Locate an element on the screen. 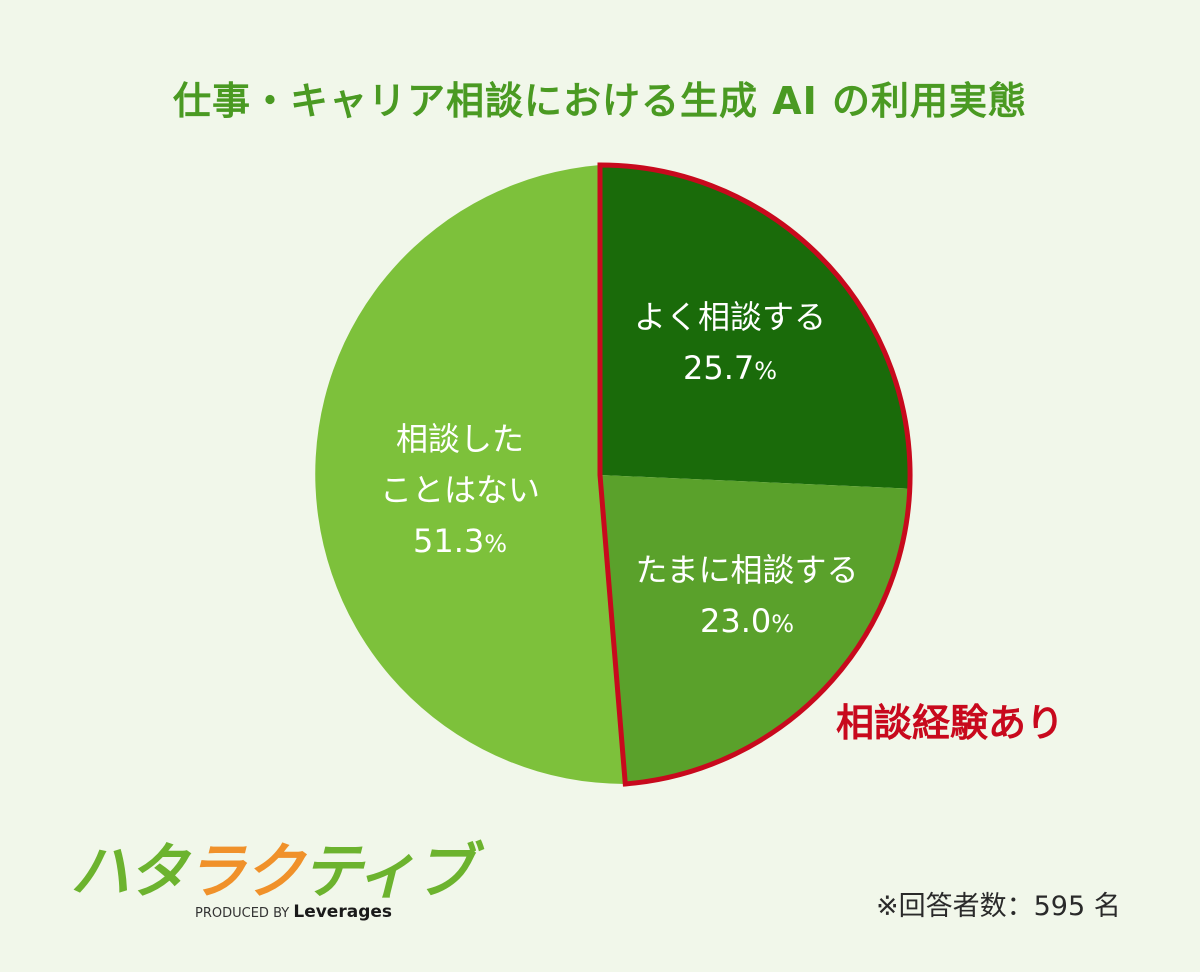  slice-value: 25.7% is located at coordinates (730, 368).